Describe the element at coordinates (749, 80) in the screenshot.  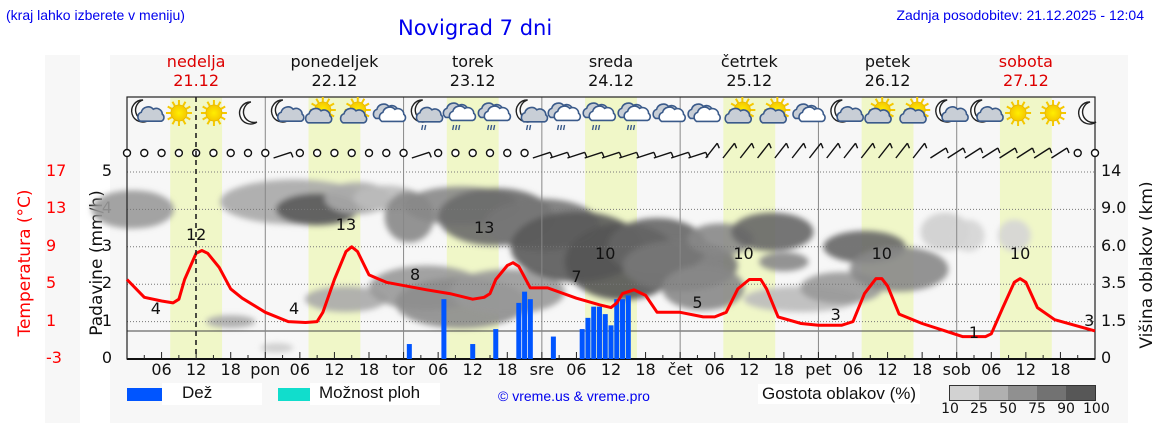
I see `day-date: 25.12` at that location.